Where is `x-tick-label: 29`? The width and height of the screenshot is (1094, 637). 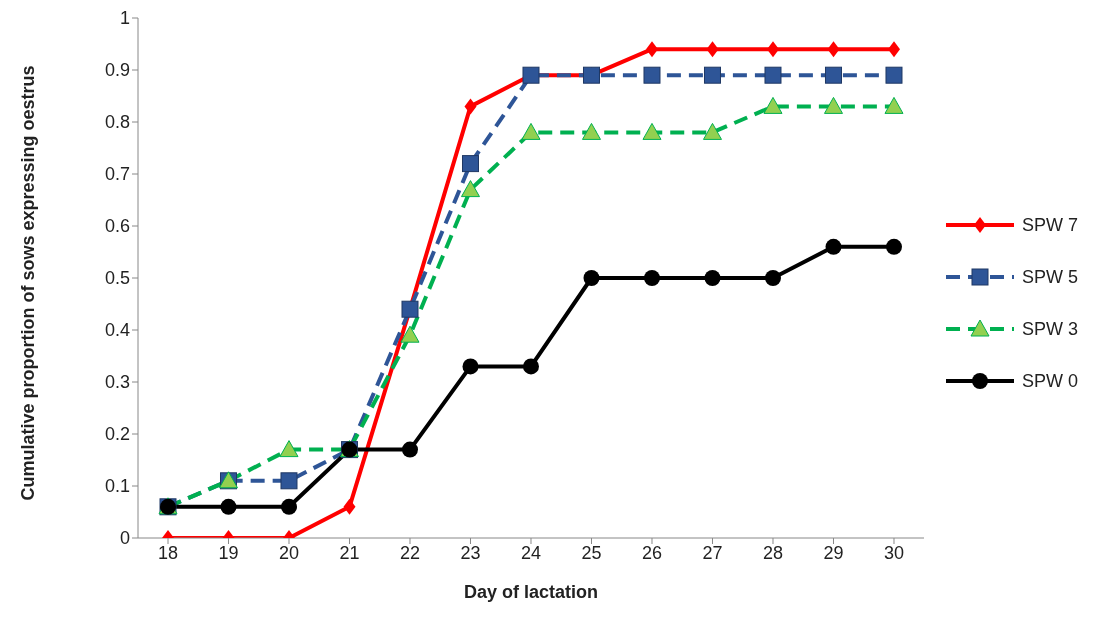 x-tick-label: 29 is located at coordinates (833, 552).